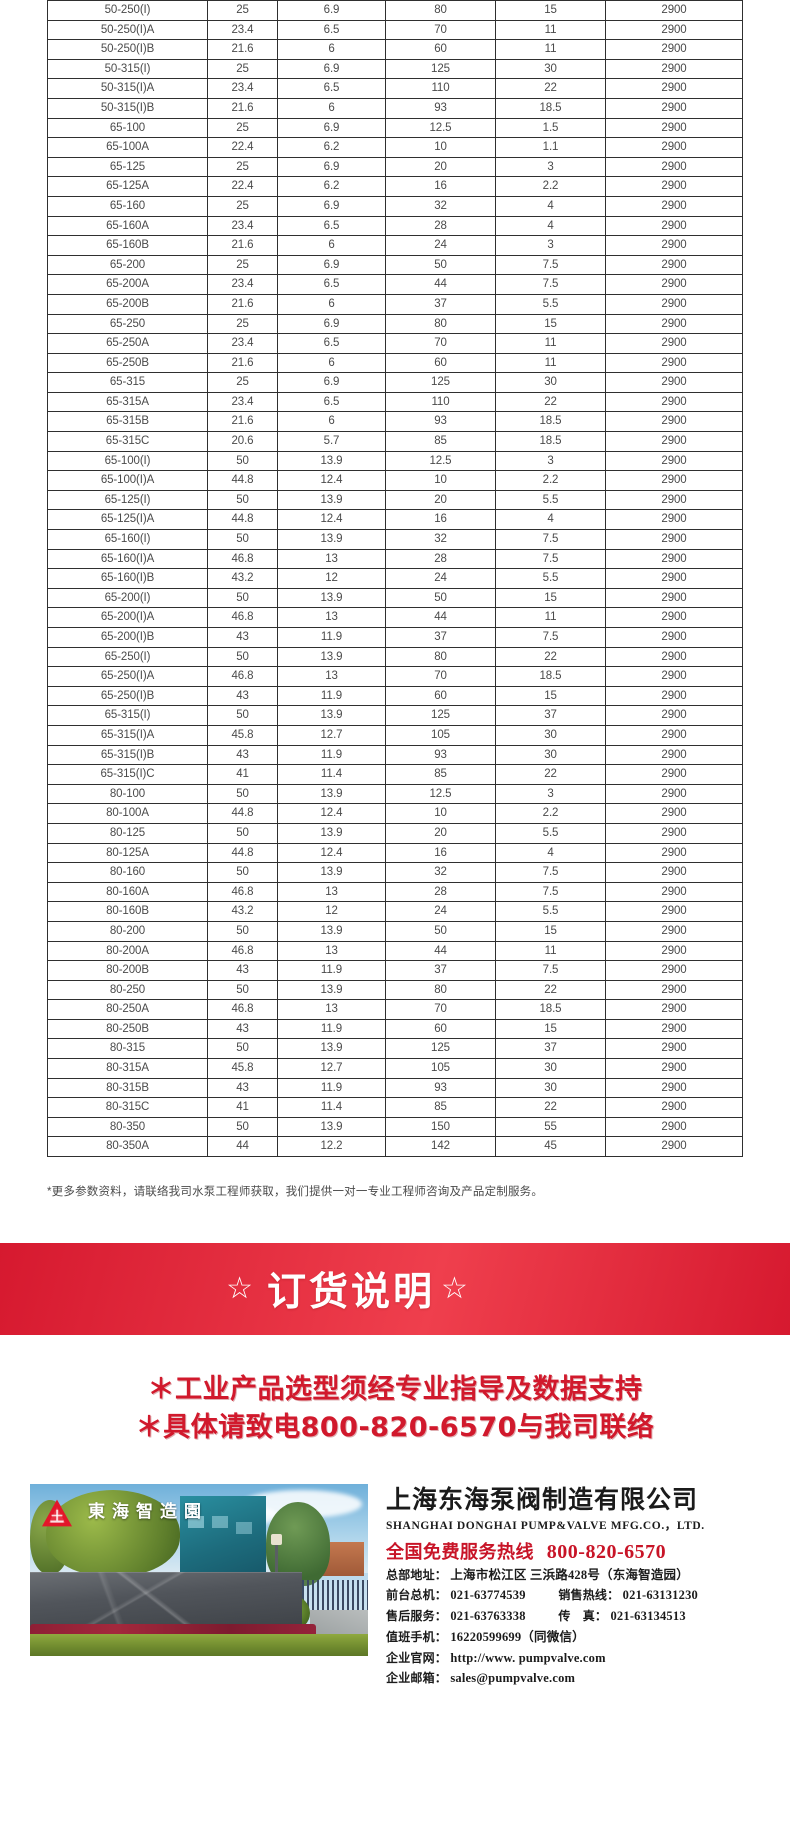  I want to click on cell-model: 65-250(I)B, so click(127, 696).